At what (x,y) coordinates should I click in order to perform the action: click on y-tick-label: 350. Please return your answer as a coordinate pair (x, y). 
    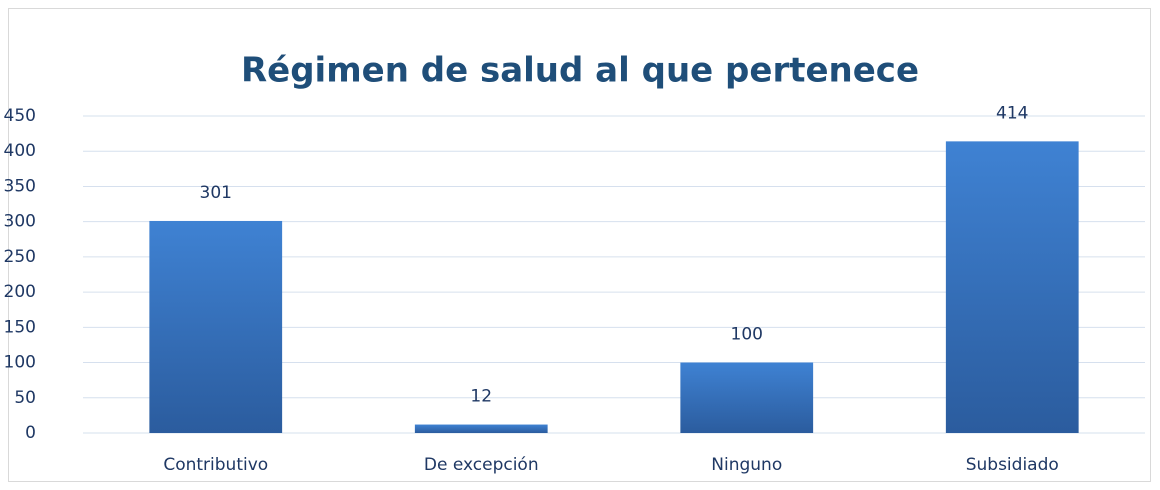
    Looking at the image, I should click on (20, 186).